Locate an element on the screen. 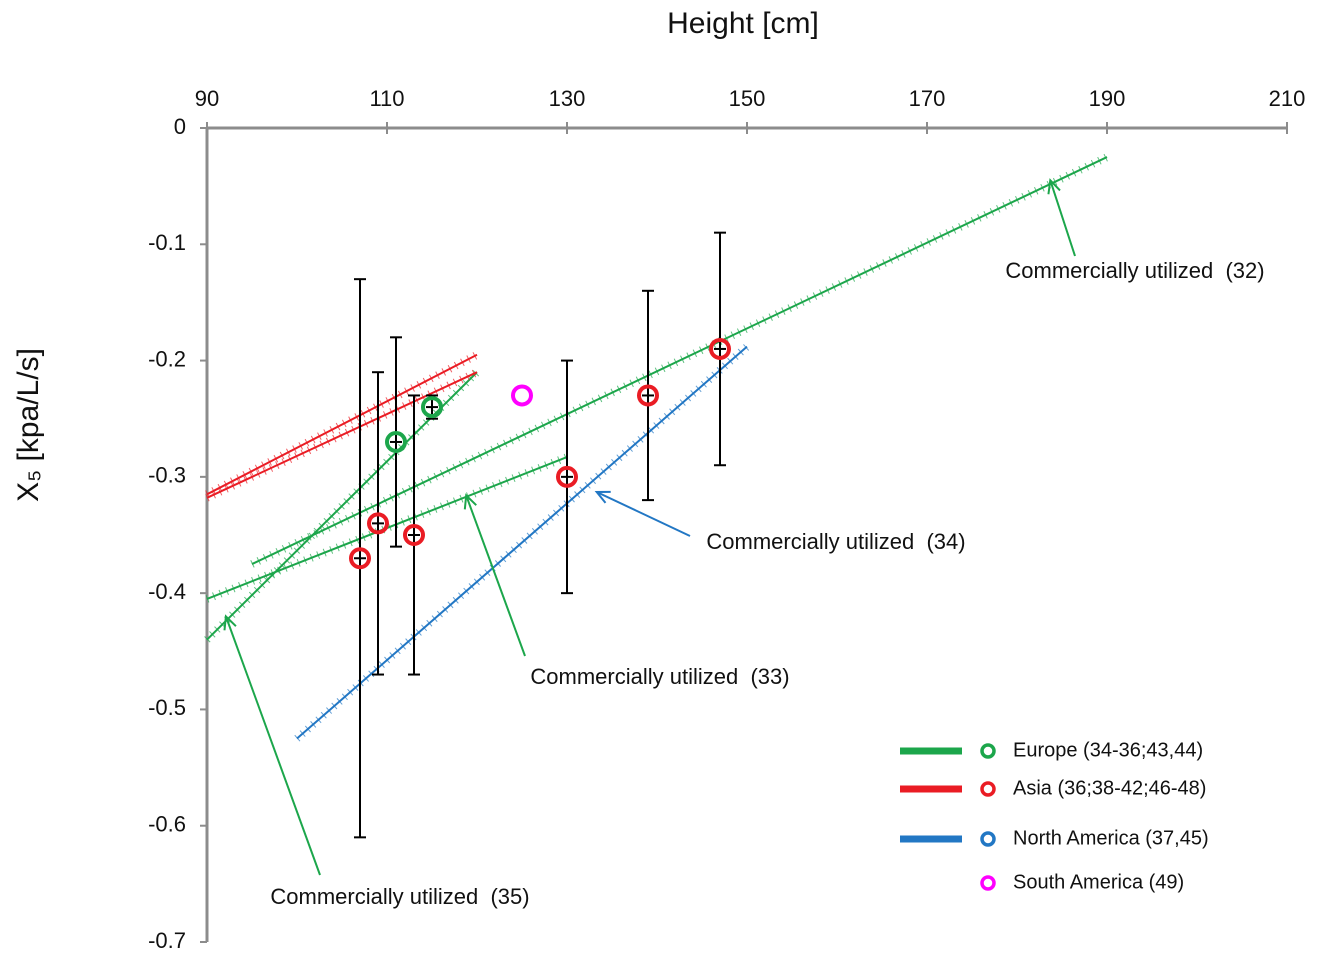 This screenshot has height=960, width=1327. annotation-text: Commercially utilized (35) is located at coordinates (399, 896).